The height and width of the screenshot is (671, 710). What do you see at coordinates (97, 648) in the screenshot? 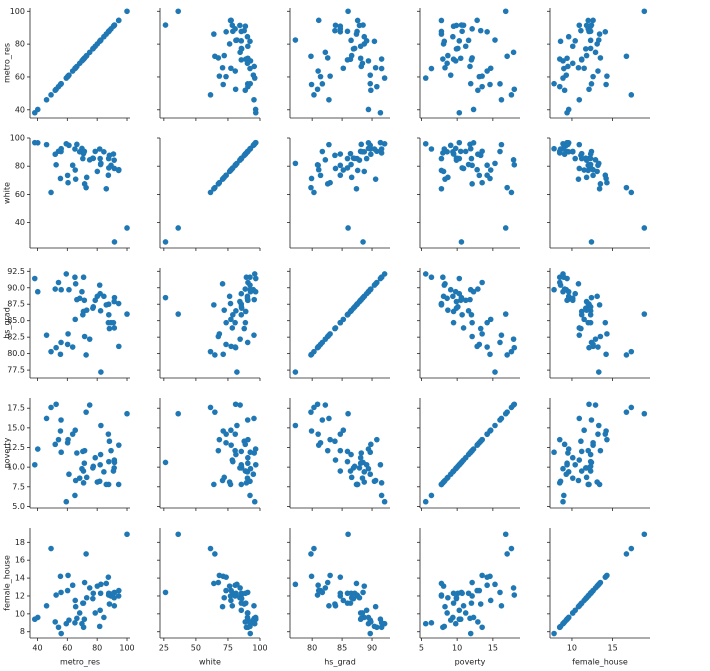
I see `x-tick-label: 80` at bounding box center [97, 648].